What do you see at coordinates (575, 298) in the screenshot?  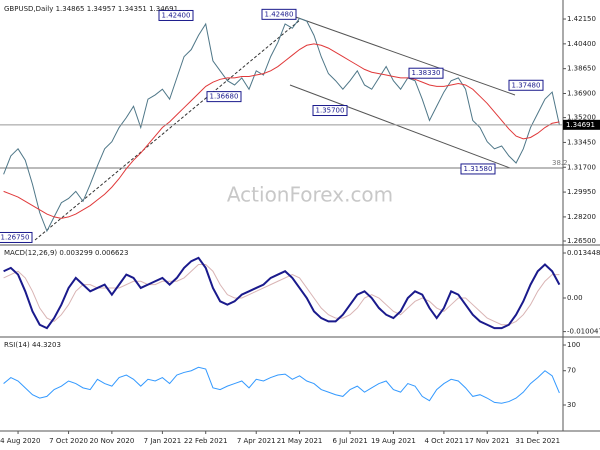 I see `y-tick-label: 0.00` at bounding box center [575, 298].